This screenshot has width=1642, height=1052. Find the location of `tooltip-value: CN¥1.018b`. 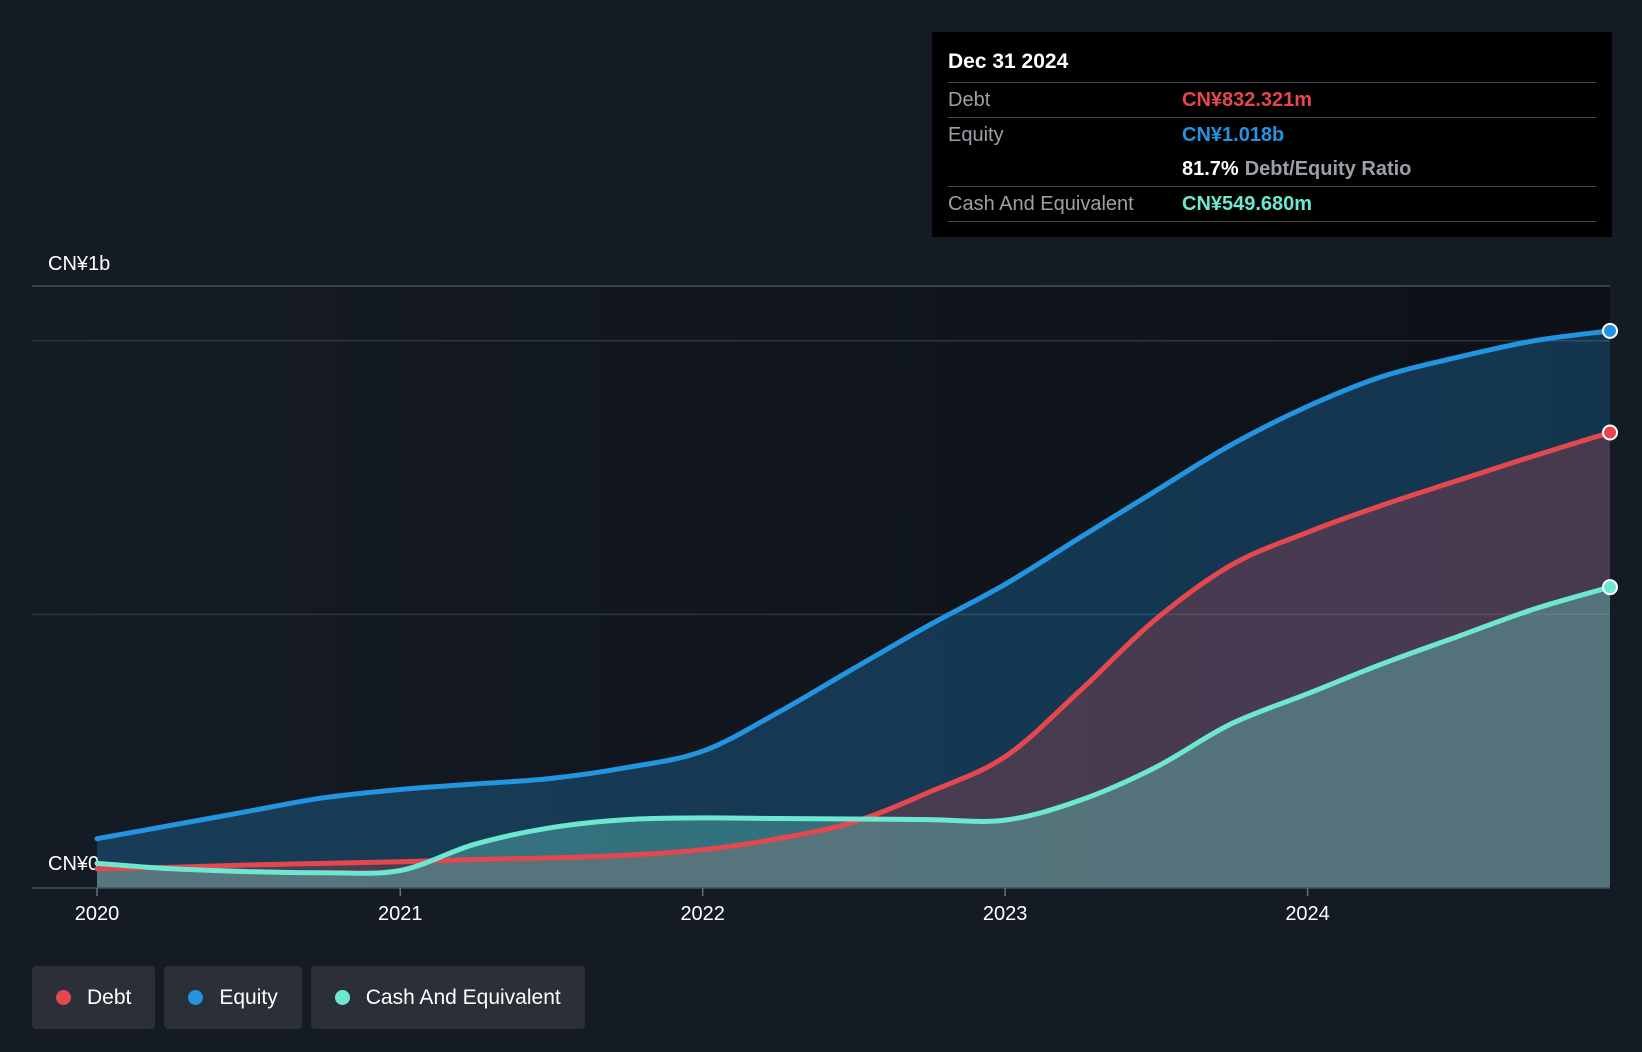

tooltip-value: CN¥1.018b is located at coordinates (1233, 135).